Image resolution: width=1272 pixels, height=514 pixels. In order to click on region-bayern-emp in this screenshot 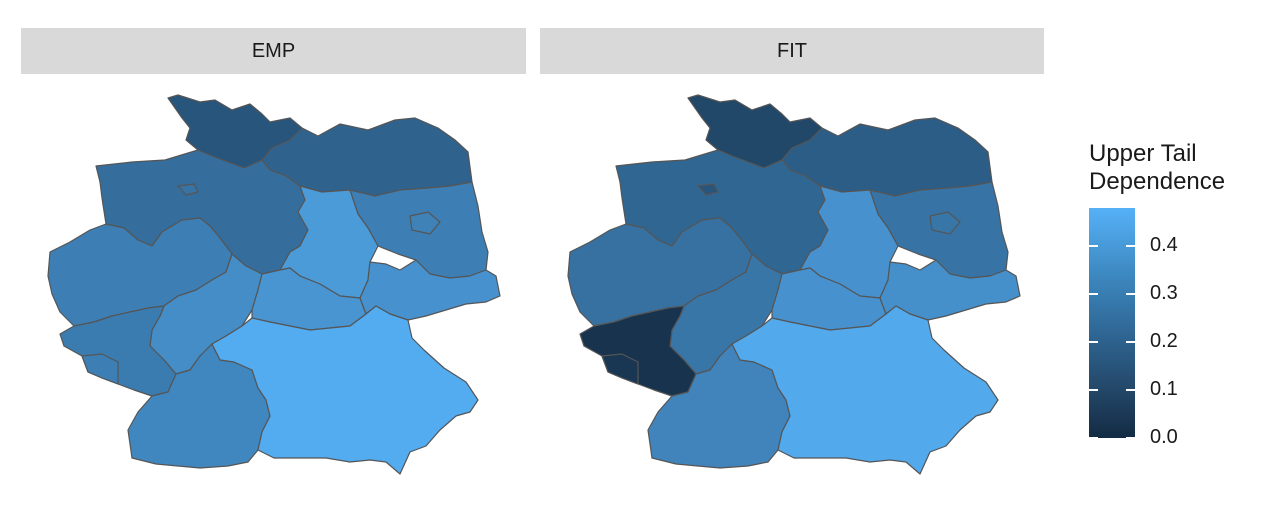, I will do `click(345, 390)`.